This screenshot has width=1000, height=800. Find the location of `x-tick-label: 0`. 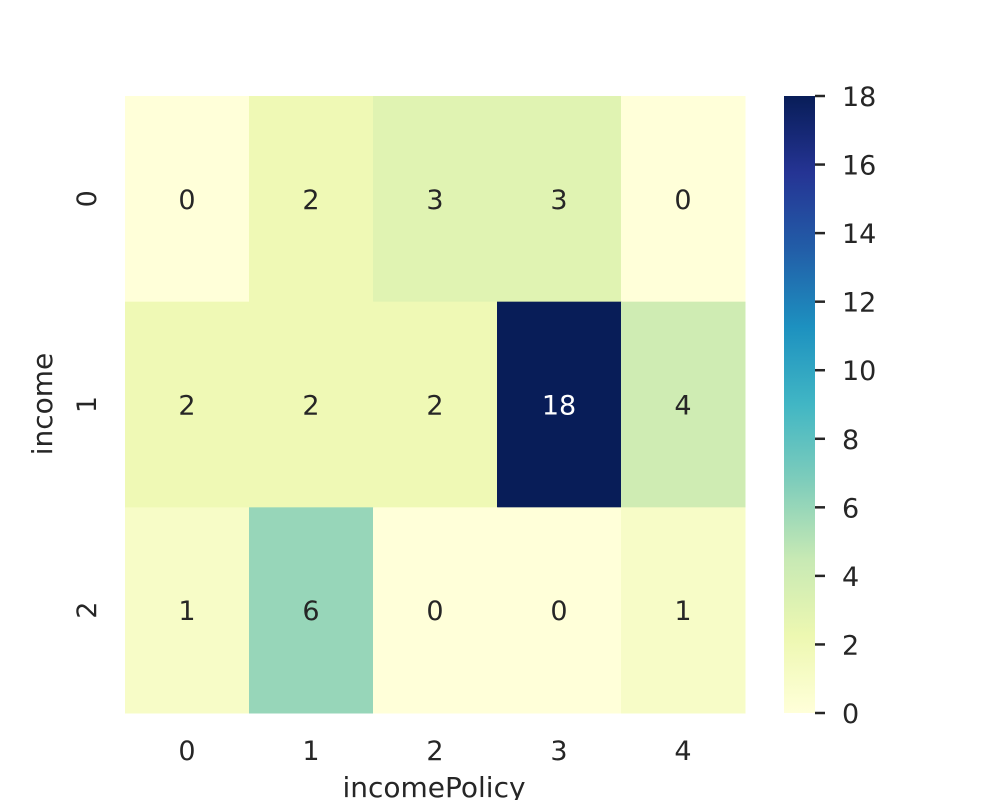

x-tick-label: 0 is located at coordinates (186, 751).